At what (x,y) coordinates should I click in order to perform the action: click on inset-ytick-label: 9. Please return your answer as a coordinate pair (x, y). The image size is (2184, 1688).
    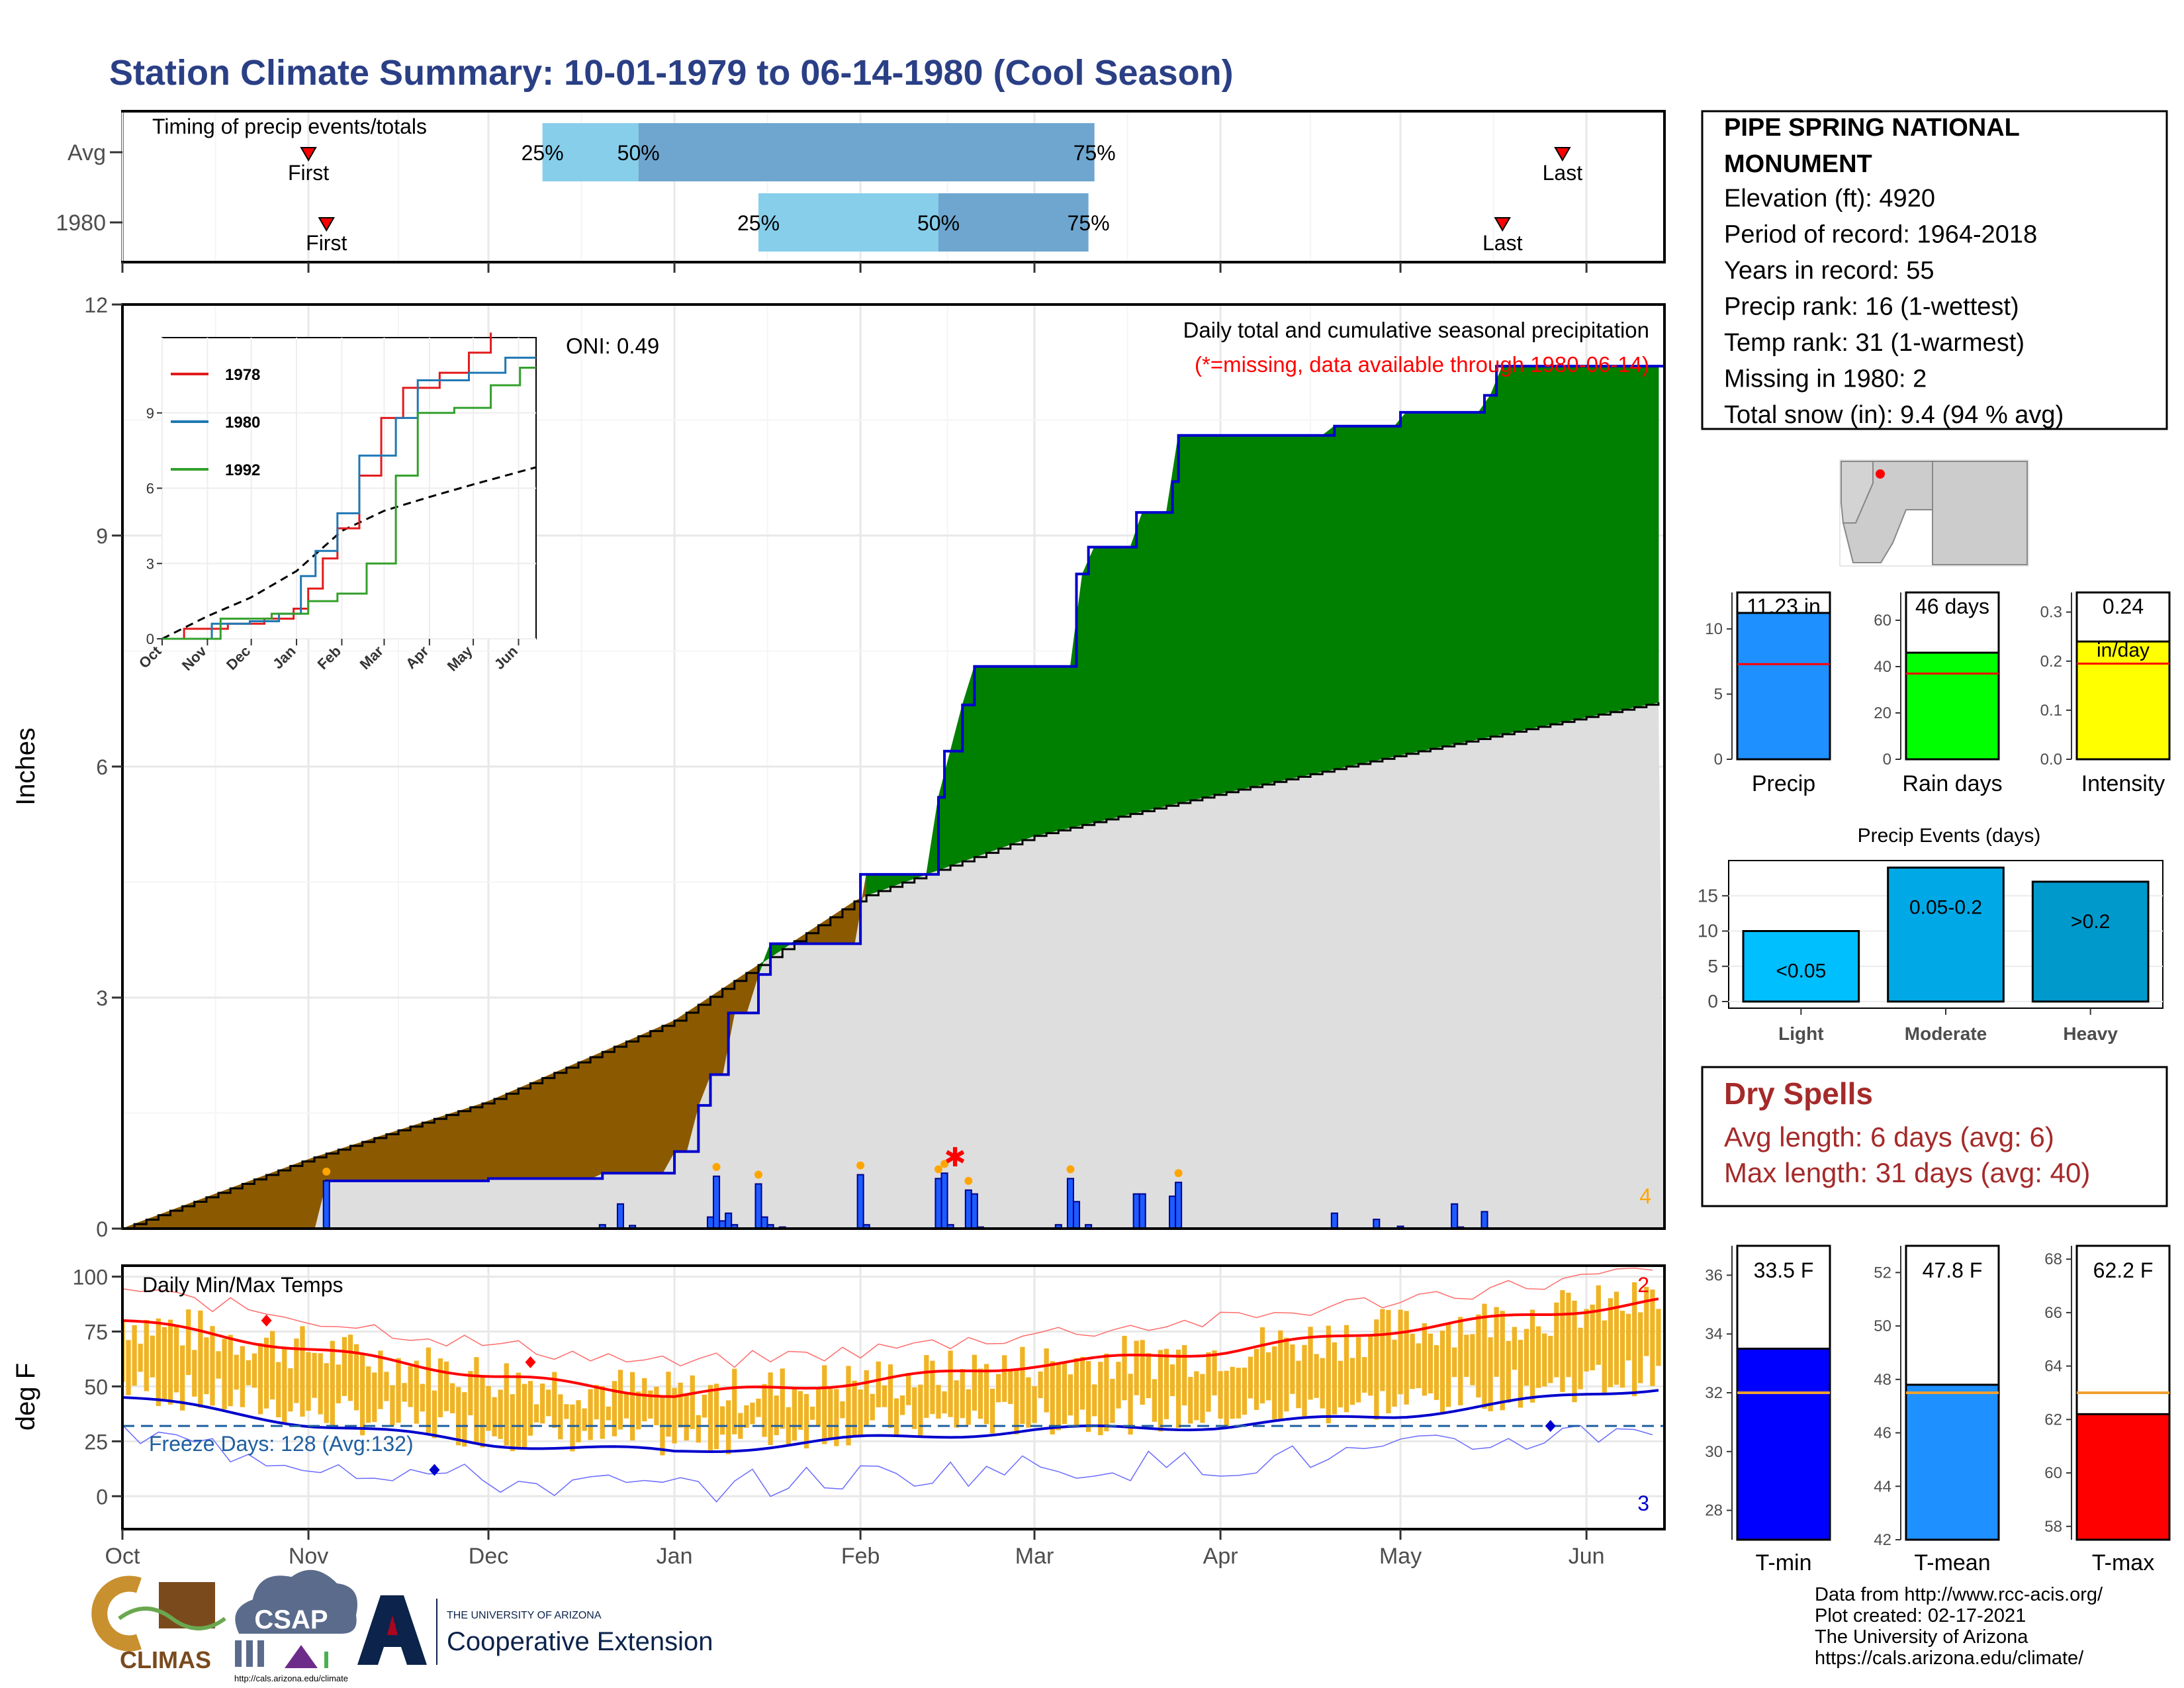
    Looking at the image, I should click on (150, 413).